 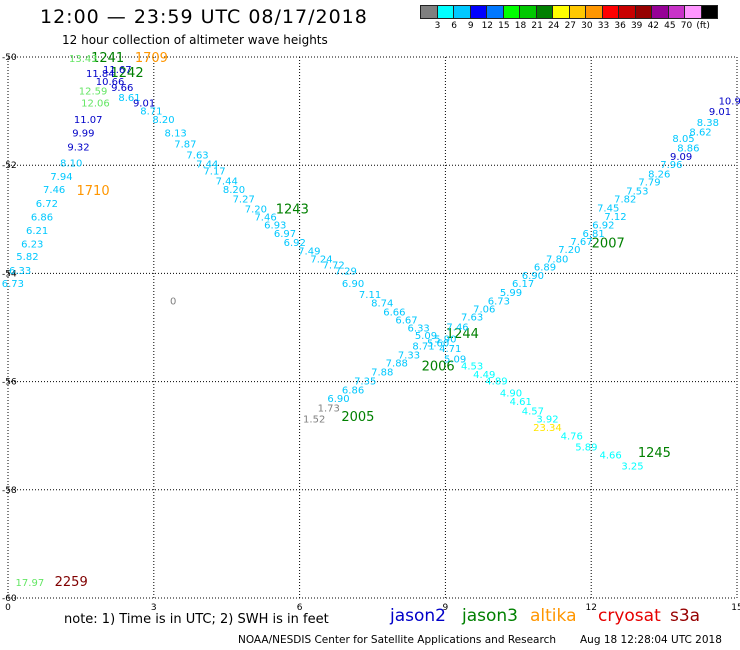 I want to click on wave-height-label: 4.53, so click(x=472, y=366).